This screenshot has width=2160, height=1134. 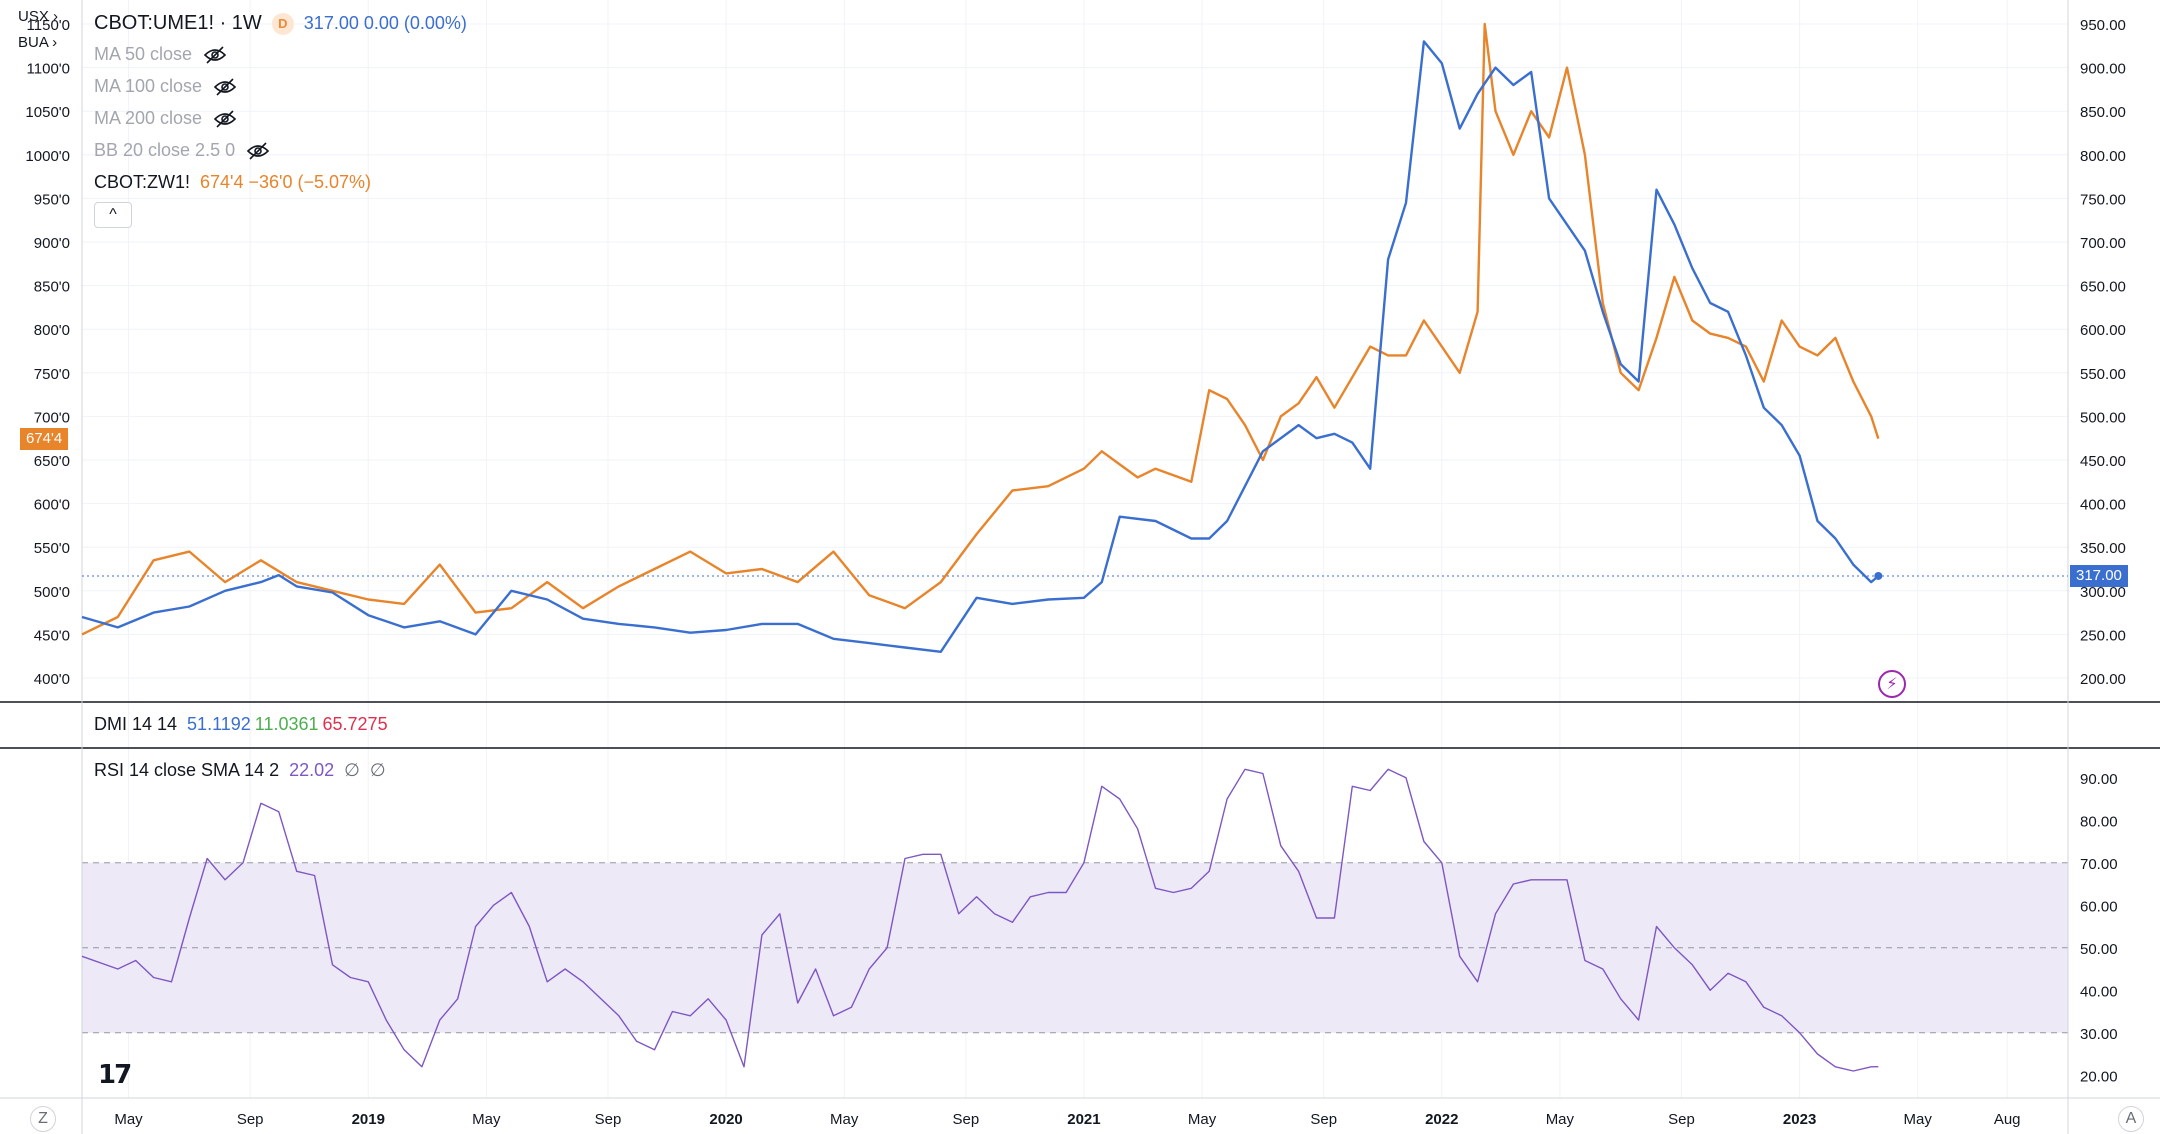 I want to click on legend-indicator-bb: BB 20 close 2.5 0, so click(x=182, y=150).